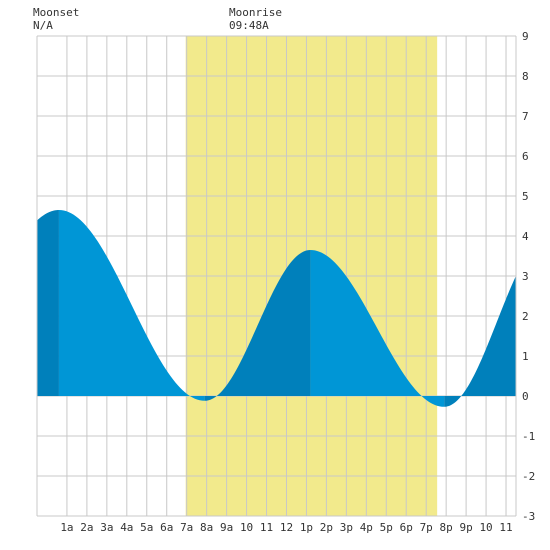 The width and height of the screenshot is (550, 550). What do you see at coordinates (126, 527) in the screenshot?
I see `x-tick-label: 4a` at bounding box center [126, 527].